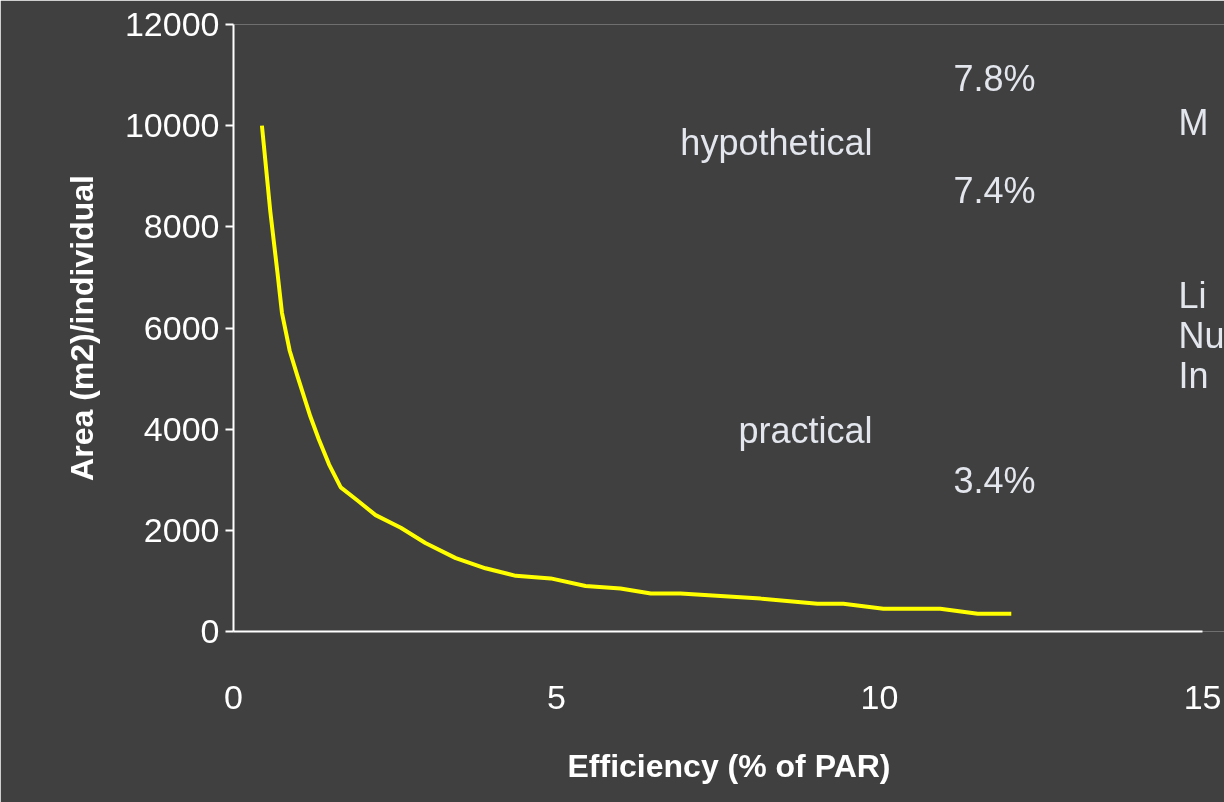  I want to click on x-axis-title: Efficiency (% of PAR), so click(729, 765).